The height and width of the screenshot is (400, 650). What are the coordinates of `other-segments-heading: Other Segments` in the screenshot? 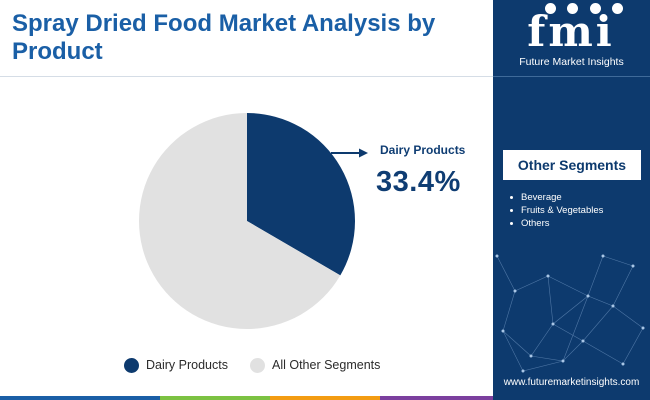 It's located at (572, 165).